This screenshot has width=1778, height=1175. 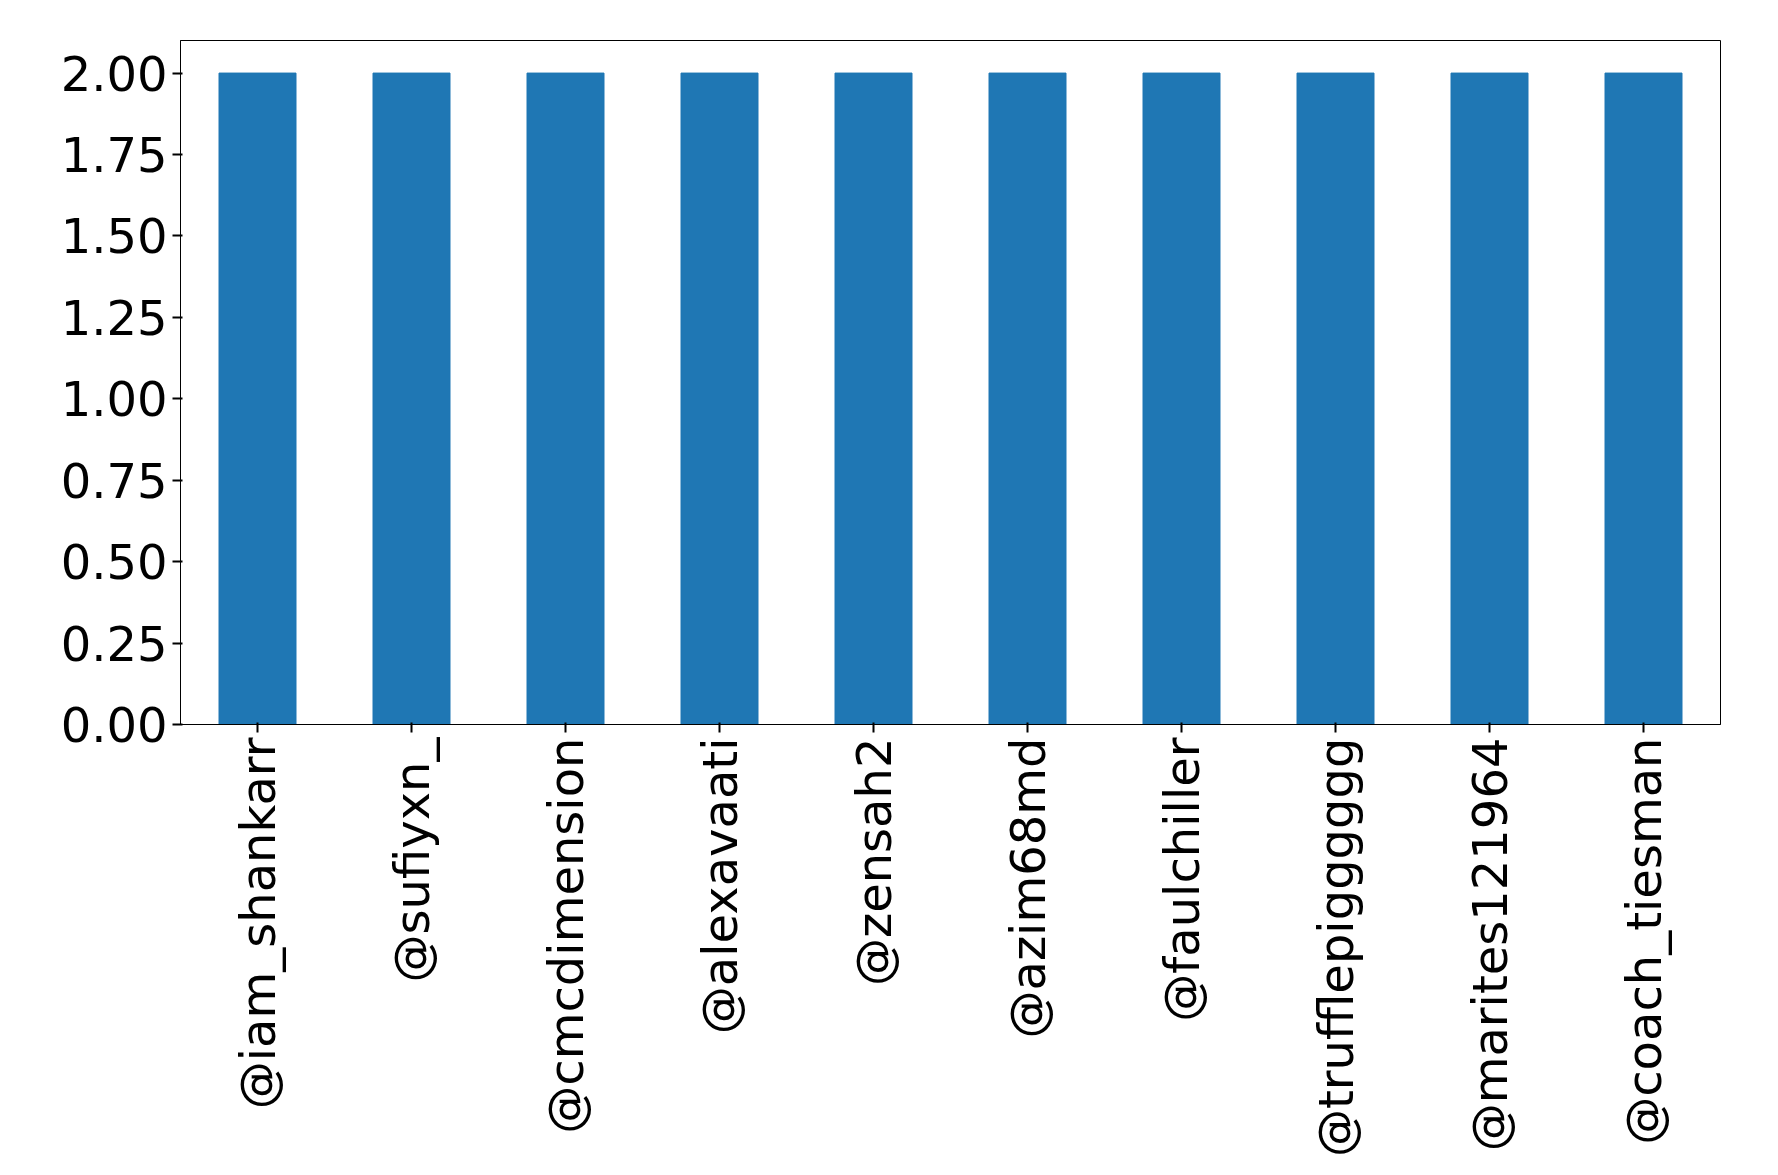 What do you see at coordinates (114, 480) in the screenshot?
I see `y-tick-label: 0.75` at bounding box center [114, 480].